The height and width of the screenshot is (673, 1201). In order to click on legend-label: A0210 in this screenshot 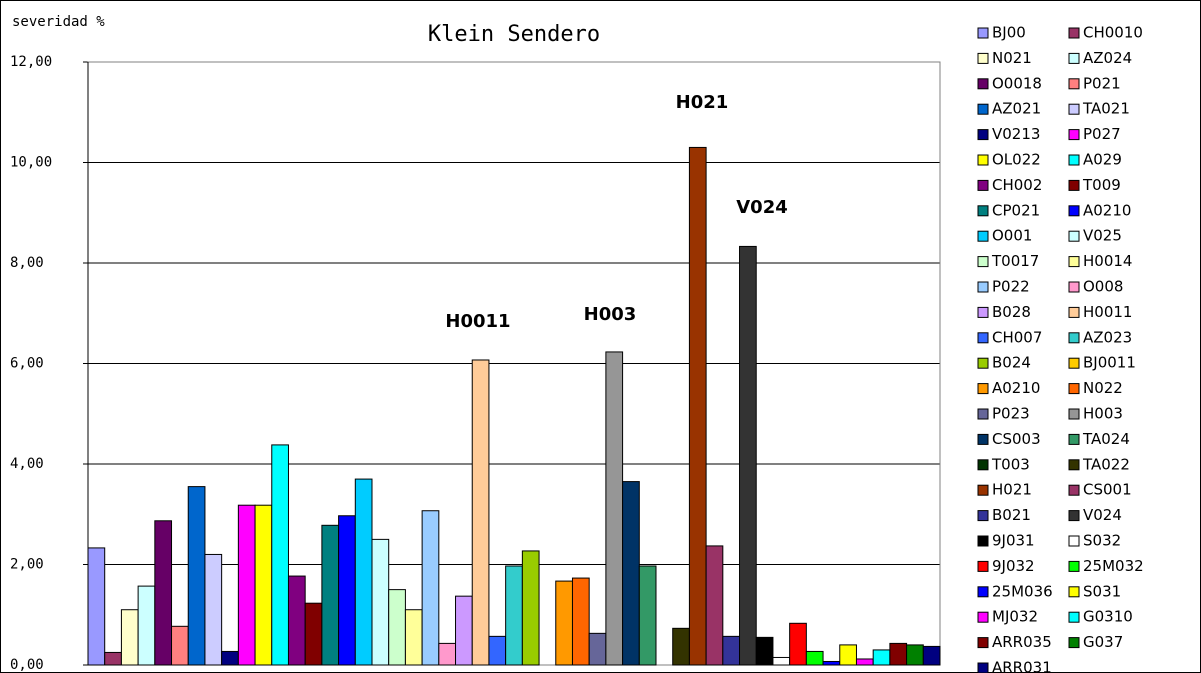, I will do `click(1107, 210)`.